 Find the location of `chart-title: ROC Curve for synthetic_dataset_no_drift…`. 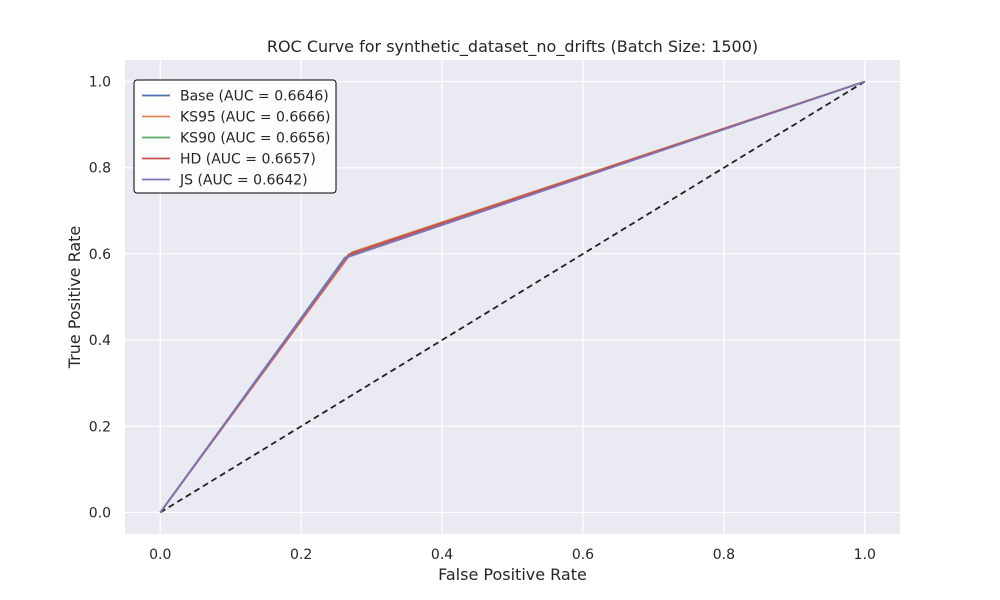

chart-title: ROC Curve for synthetic_dataset_no_drift… is located at coordinates (512, 47).